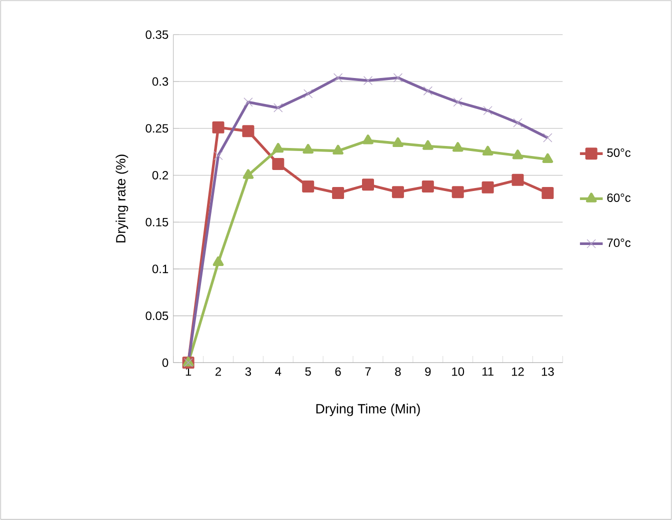  Describe the element at coordinates (619, 152) in the screenshot. I see `legend-label: 50°c` at that location.